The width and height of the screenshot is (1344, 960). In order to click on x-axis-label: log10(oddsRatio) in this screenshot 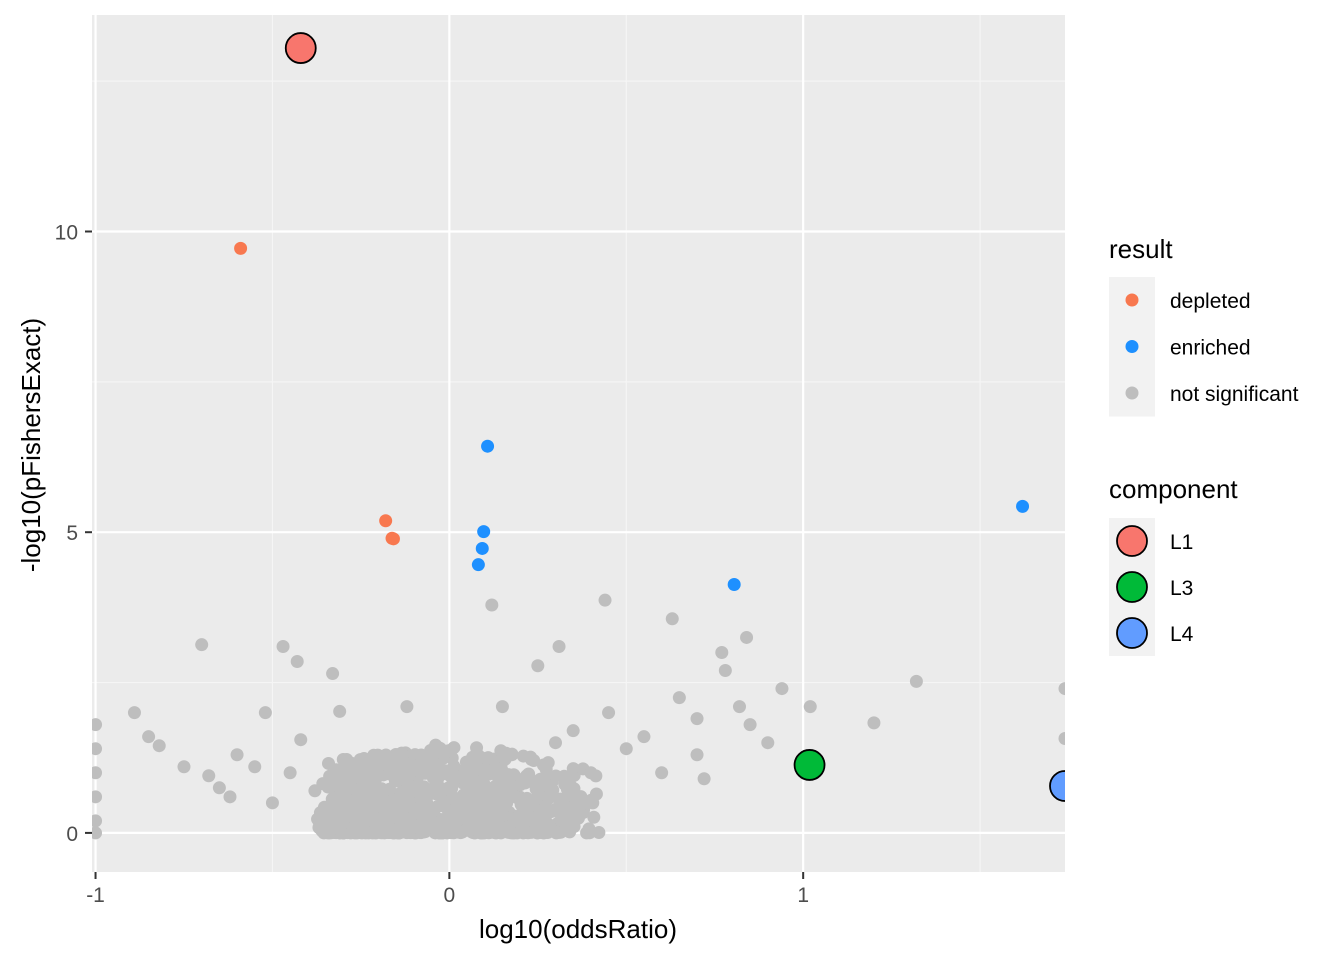, I will do `click(578, 929)`.